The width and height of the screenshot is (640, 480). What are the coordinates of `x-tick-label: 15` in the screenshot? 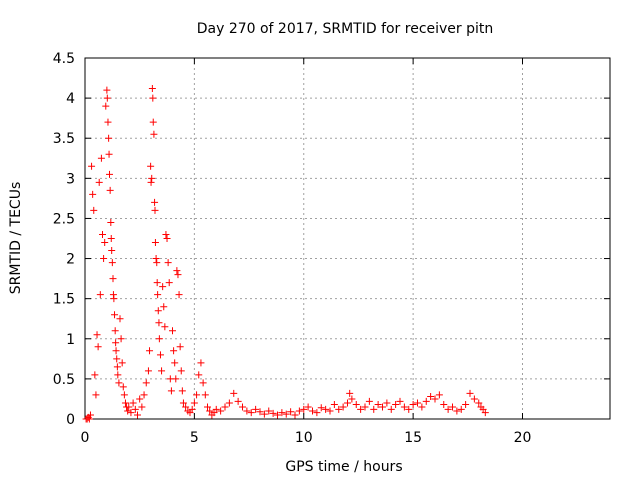 It's located at (413, 438).